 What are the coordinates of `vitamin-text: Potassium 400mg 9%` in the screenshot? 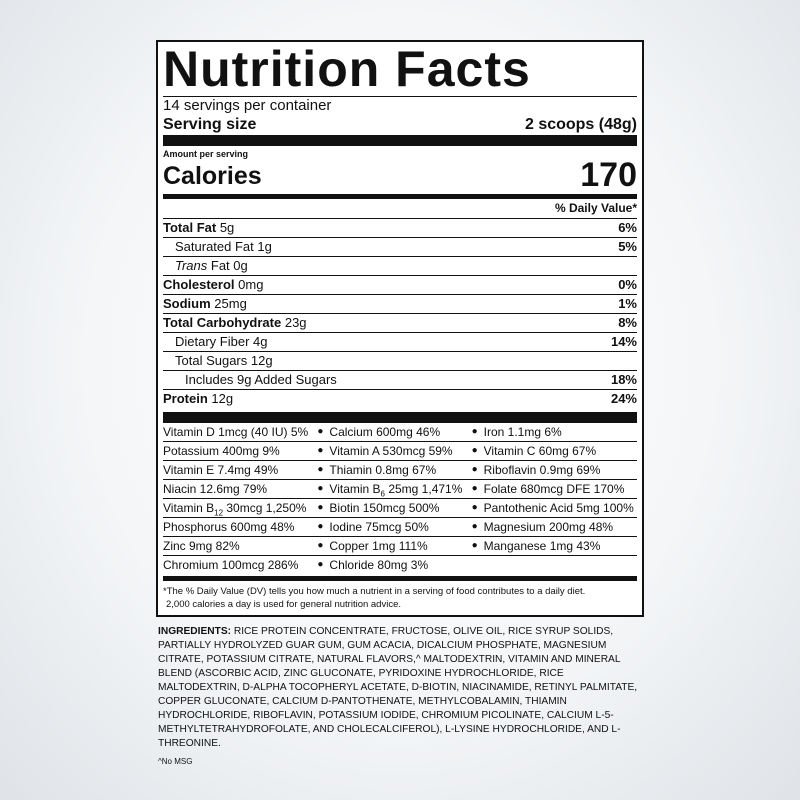 It's located at (221, 451).